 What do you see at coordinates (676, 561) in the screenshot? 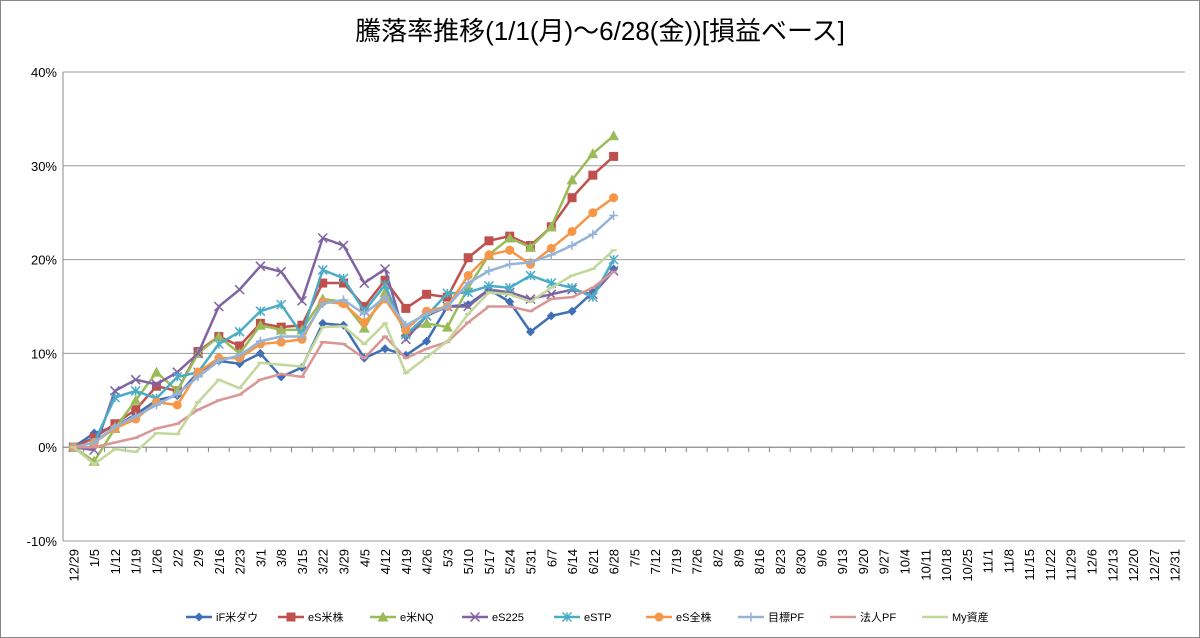
I see `x-tick-label: 7/19` at bounding box center [676, 561].